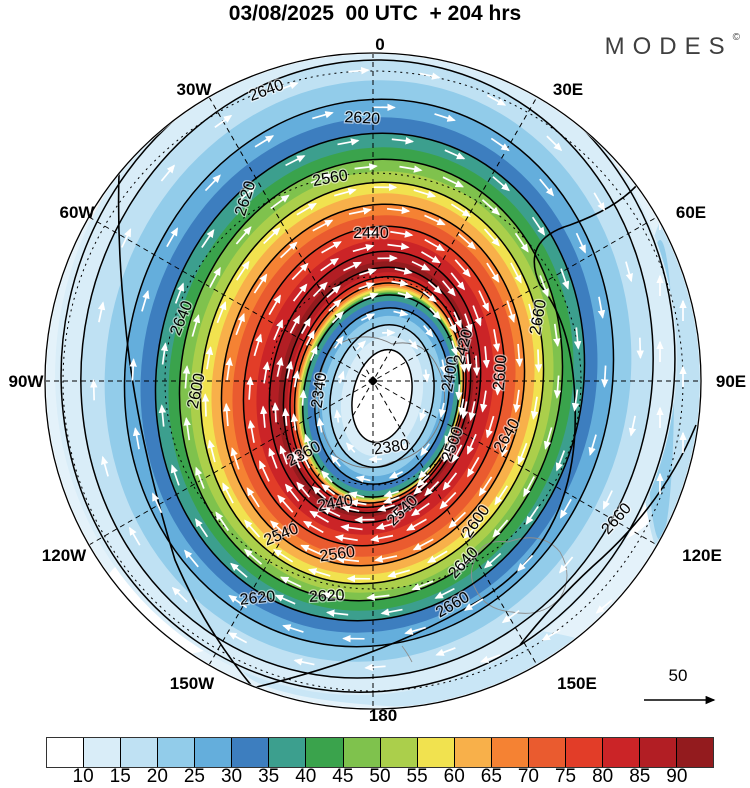 This screenshot has width=750, height=788. I want to click on lon-label-150w: 150W, so click(192, 684).